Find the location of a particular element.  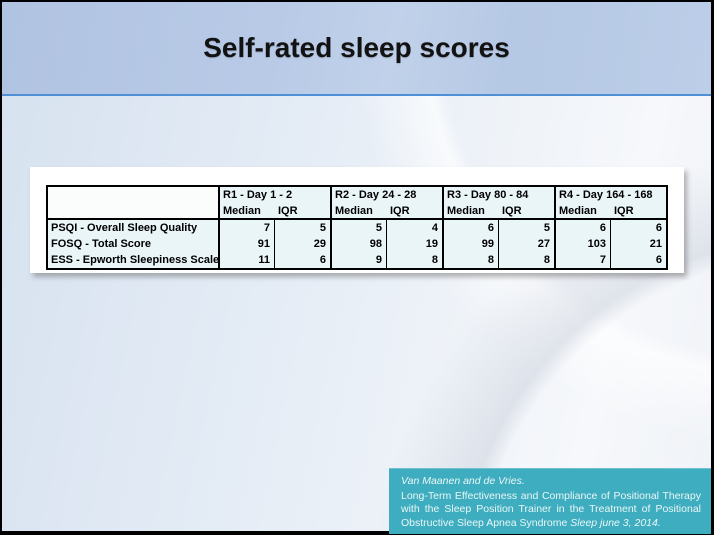

table-group-header-r1: R1 - Day 1 - 2 Median IQR is located at coordinates (274, 203).